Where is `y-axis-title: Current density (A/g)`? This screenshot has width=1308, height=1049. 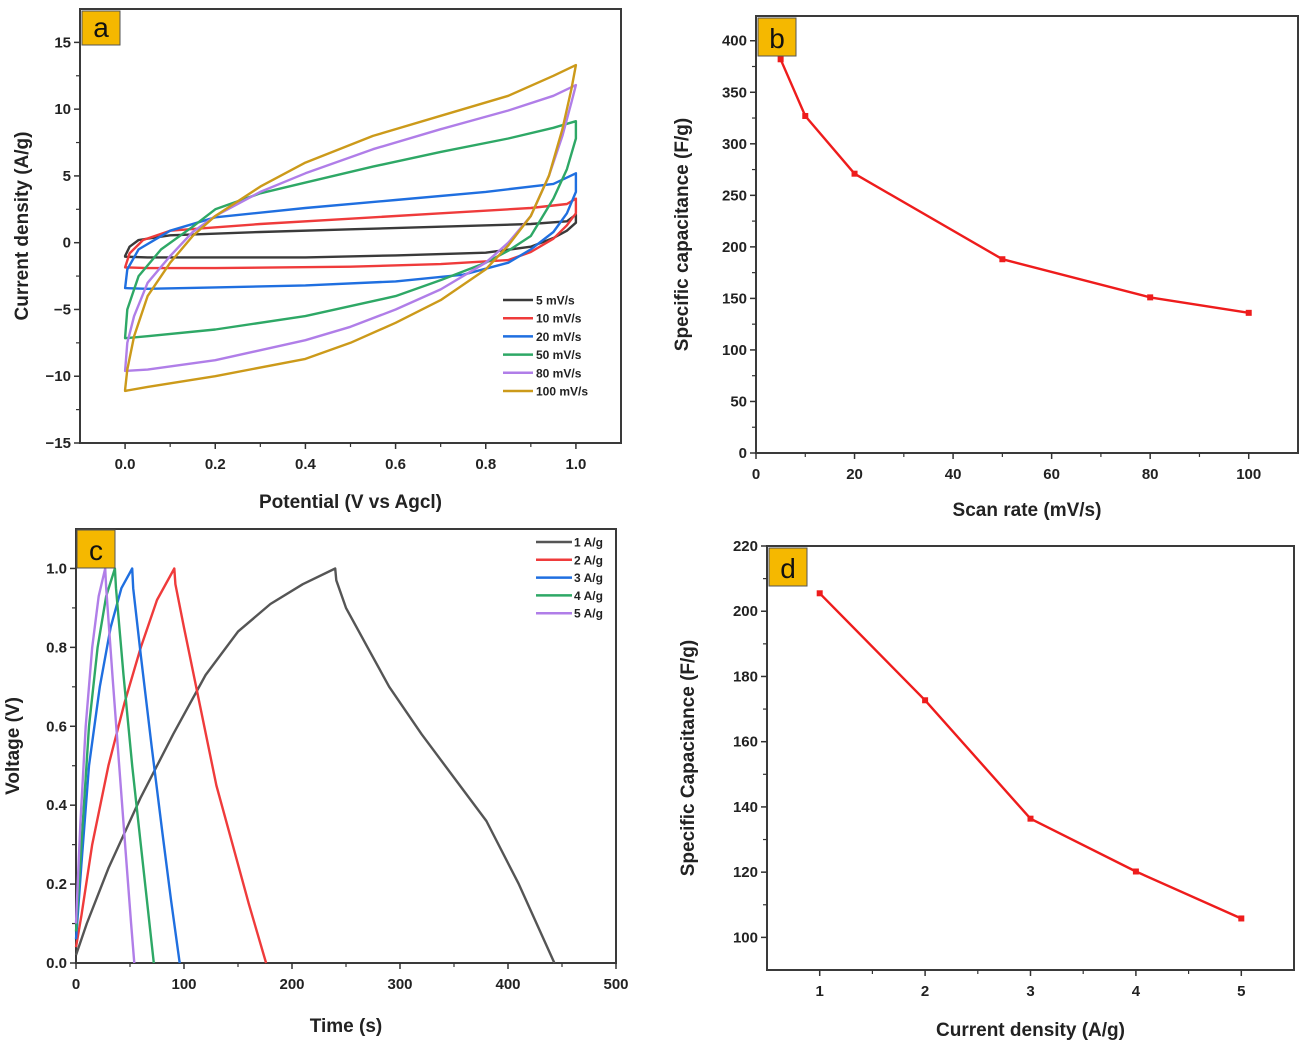 y-axis-title: Current density (A/g) is located at coordinates (22, 226).